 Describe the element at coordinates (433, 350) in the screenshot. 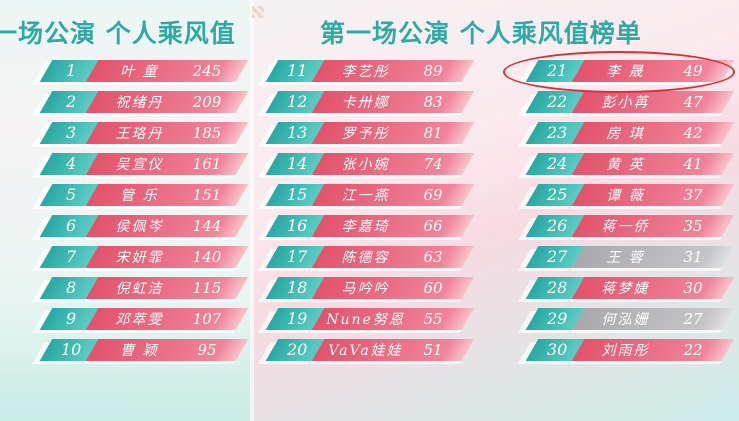

I see `score: 51` at that location.